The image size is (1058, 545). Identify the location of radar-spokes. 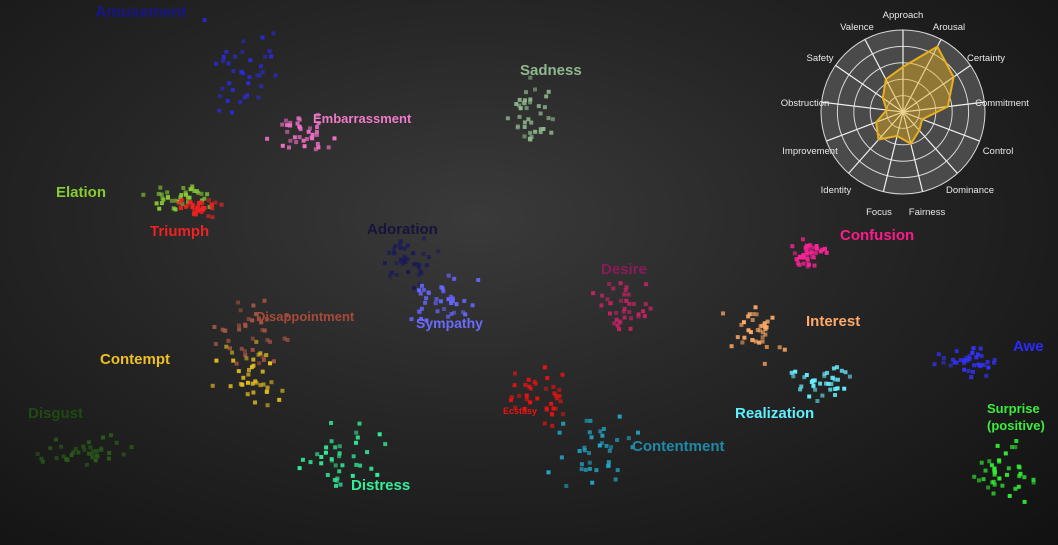
(903, 111).